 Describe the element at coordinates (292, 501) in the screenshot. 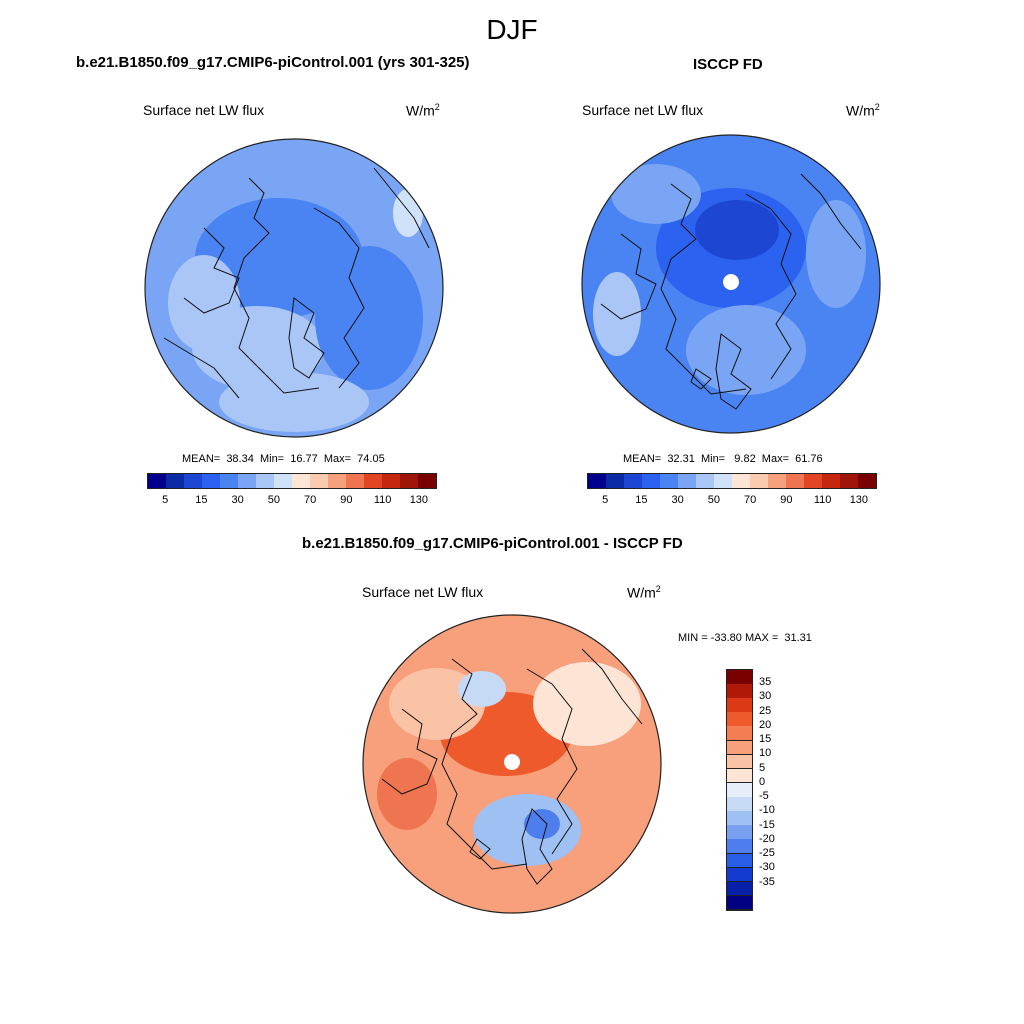

I see `model-colorbar-labels: 5 15 30 50 70 90 110 130` at that location.